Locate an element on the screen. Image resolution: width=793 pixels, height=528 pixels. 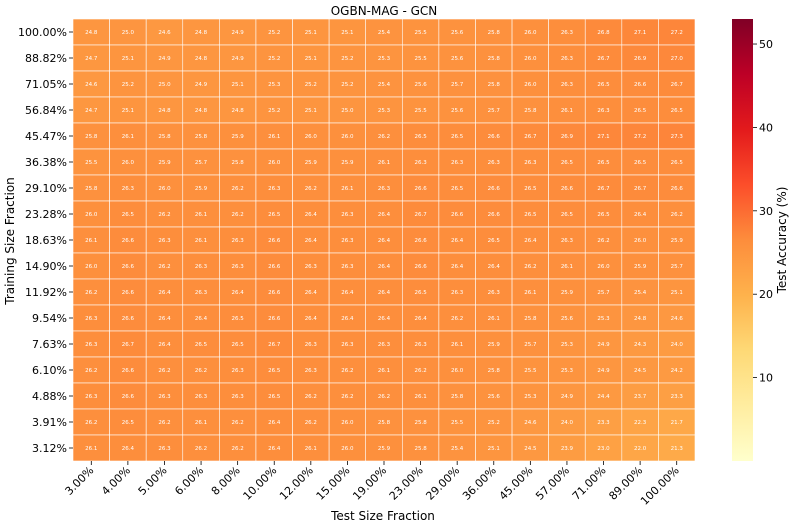
x-tick-label: 19.00% is located at coordinates (369, 483).